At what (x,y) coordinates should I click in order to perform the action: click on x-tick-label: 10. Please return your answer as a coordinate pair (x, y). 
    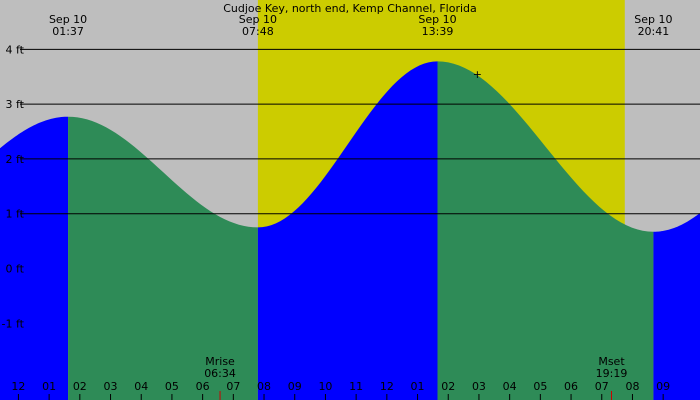
    Looking at the image, I should click on (325, 386).